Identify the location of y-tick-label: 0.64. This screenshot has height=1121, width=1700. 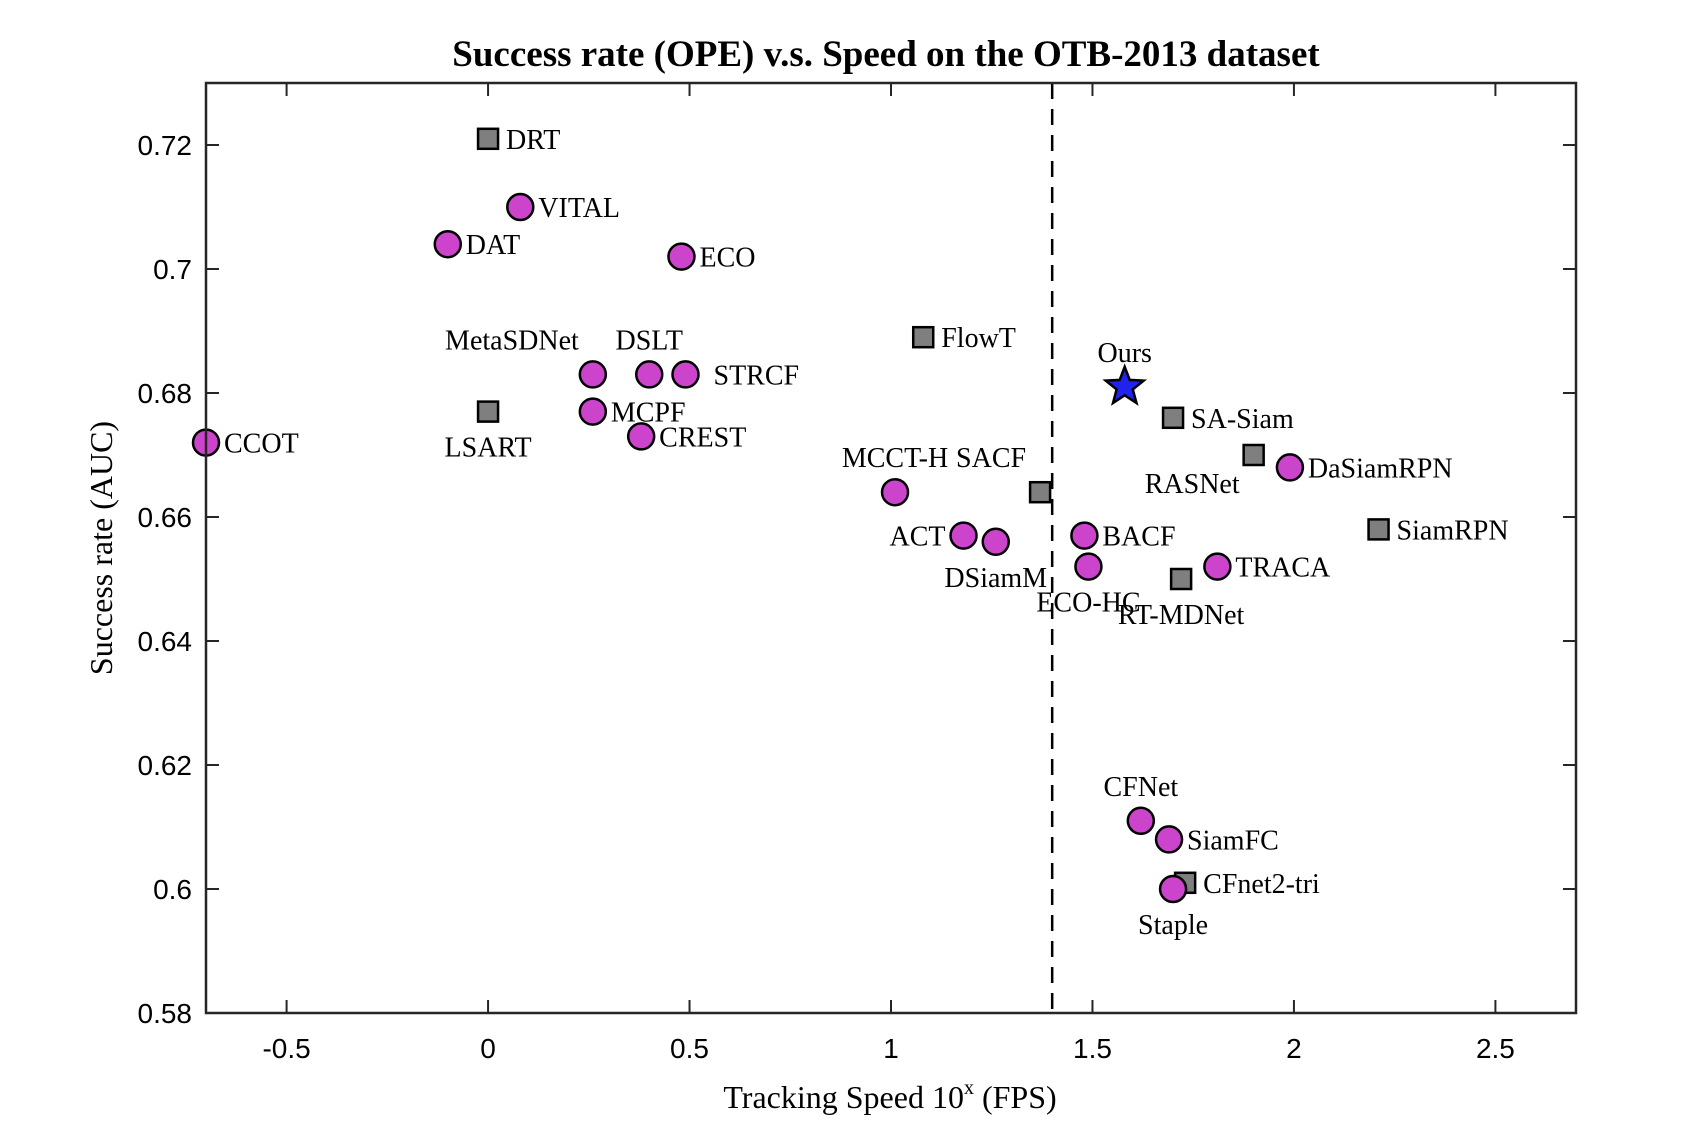
(165, 641).